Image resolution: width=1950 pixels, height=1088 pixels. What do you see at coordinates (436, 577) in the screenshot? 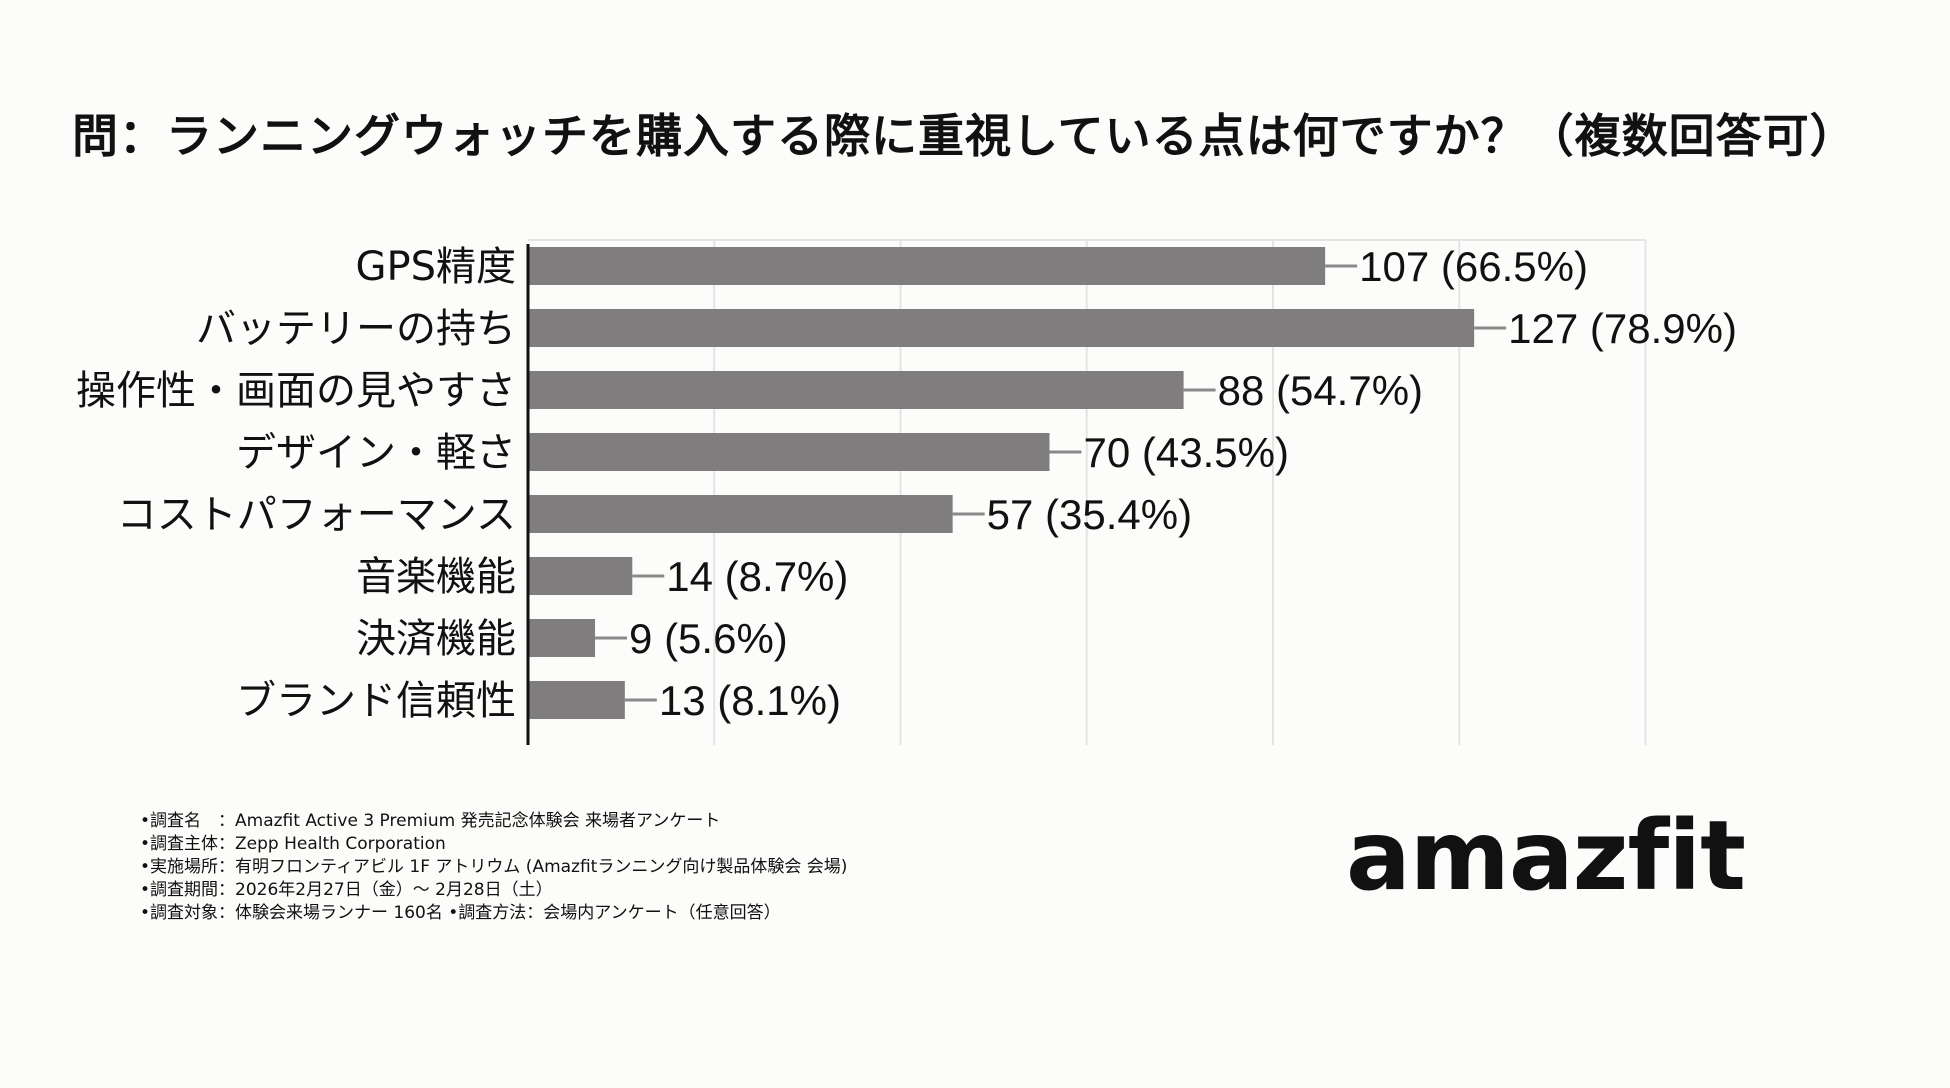
I see `category-label: 音楽機能` at bounding box center [436, 577].